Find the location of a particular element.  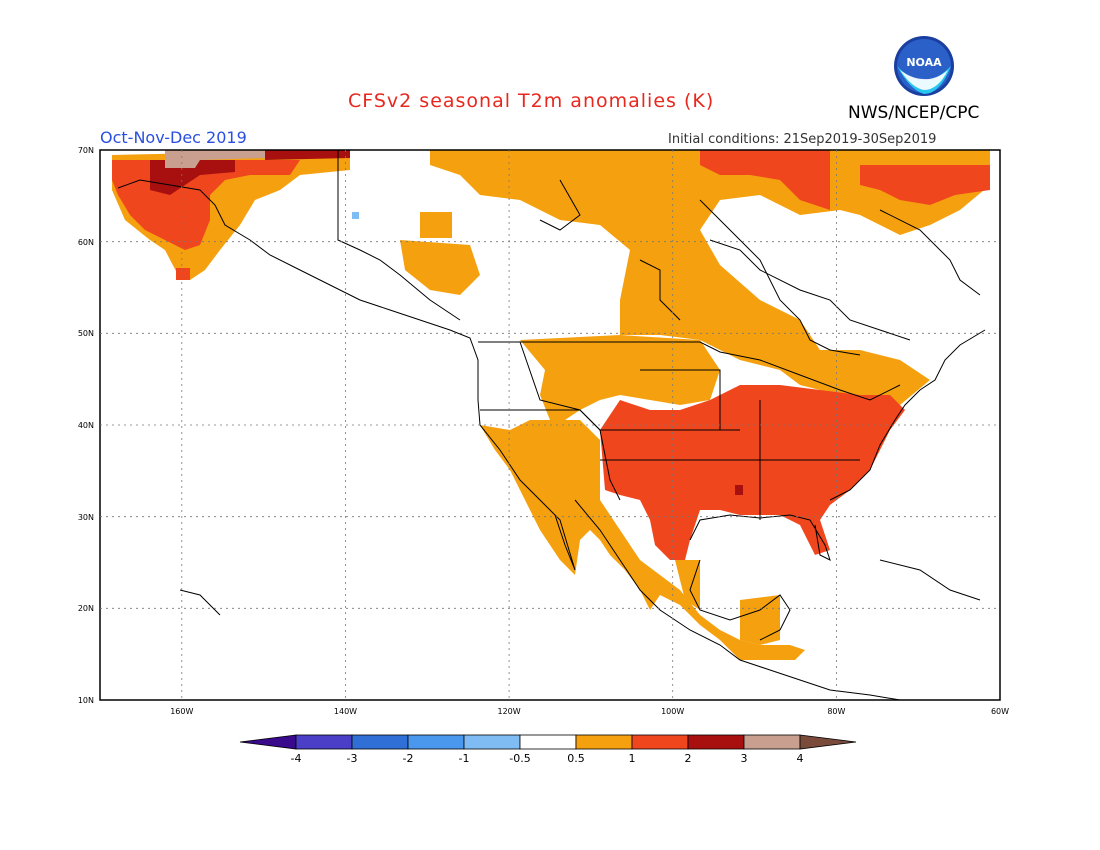

lon-axis-labels: 160W 140W 120W 100W 80W 60W is located at coordinates (589, 711).